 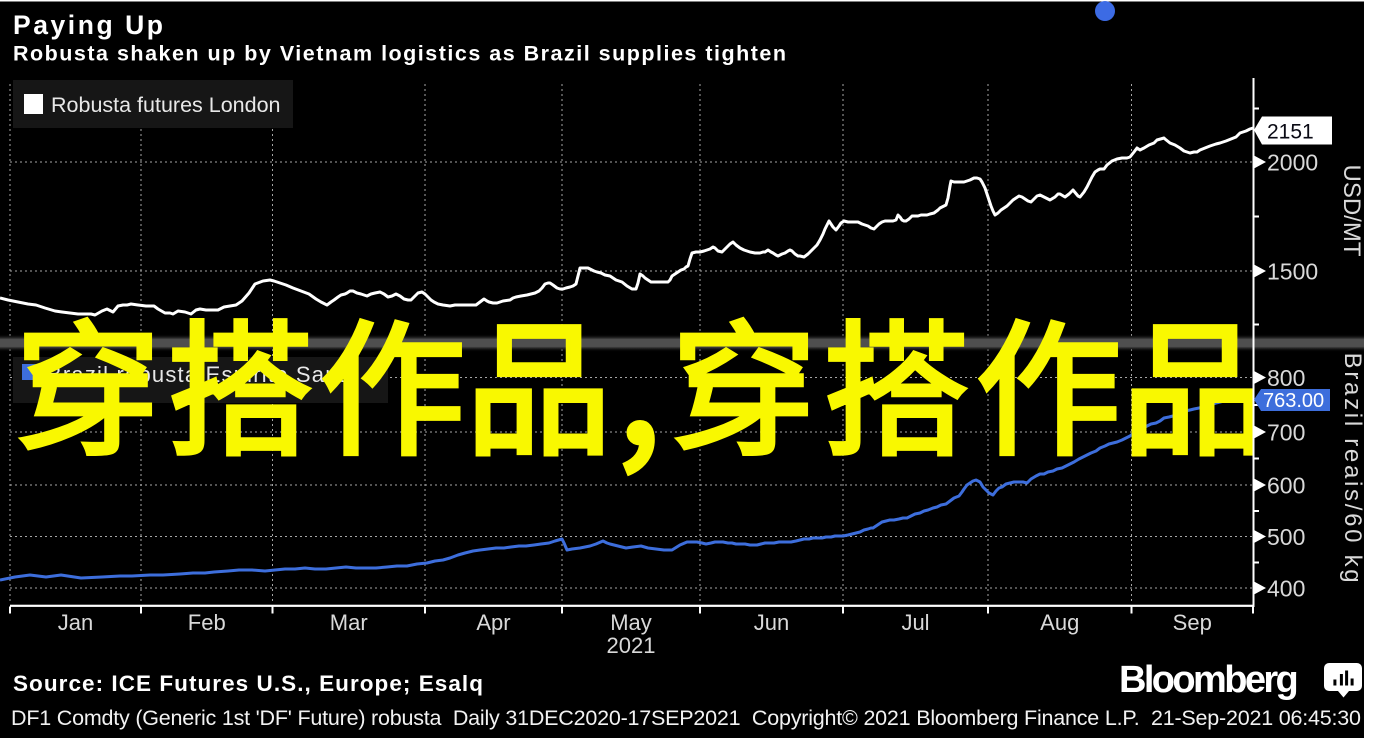 What do you see at coordinates (1286, 537) in the screenshot?
I see `svg-text: 500` at bounding box center [1286, 537].